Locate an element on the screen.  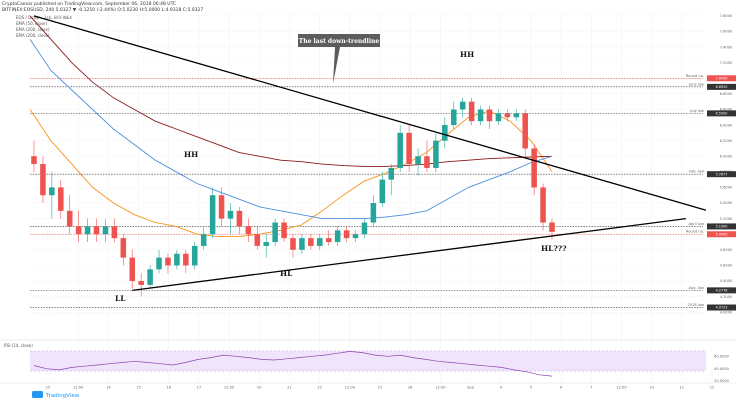
rsi-axis: 60.0000 40.0000 20.0000 is located at coordinates (722, 369).